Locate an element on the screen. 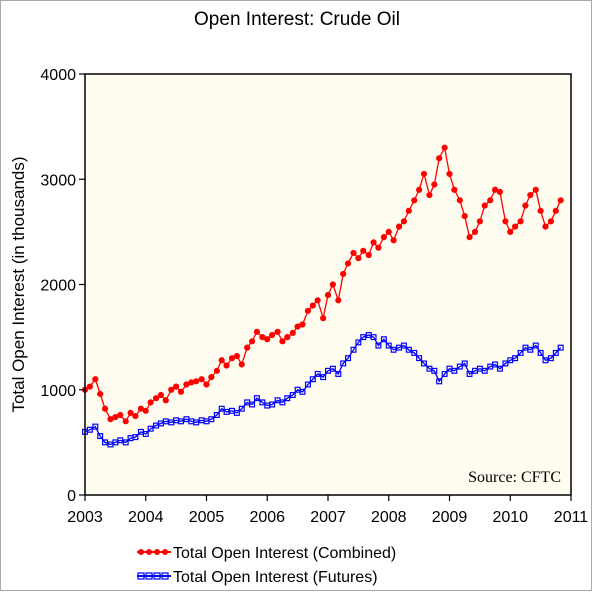  legend-label: Total Open Interest (Combined) is located at coordinates (284, 553).